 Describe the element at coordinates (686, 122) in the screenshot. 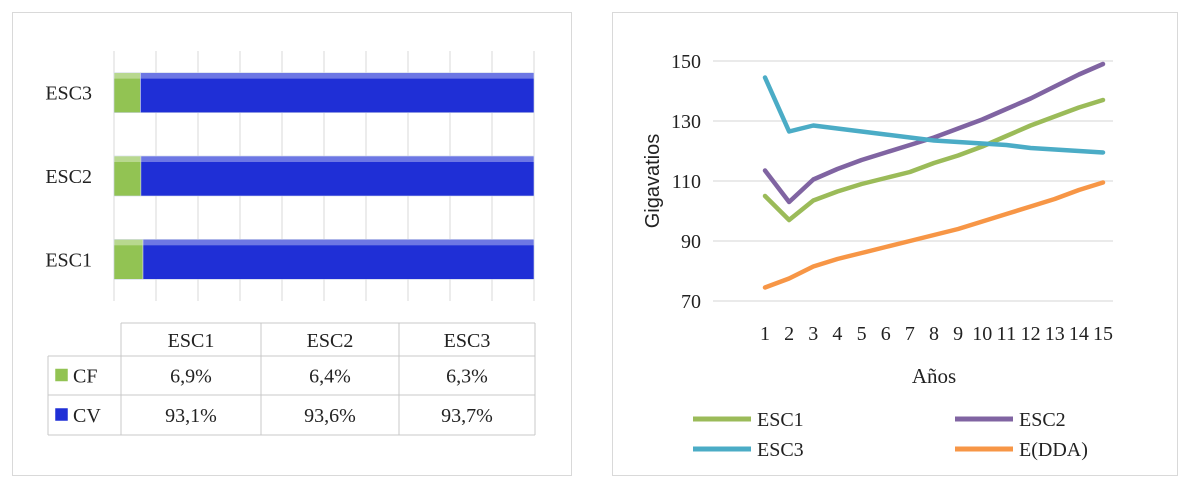

I see `y-tick-label-130: 130` at that location.